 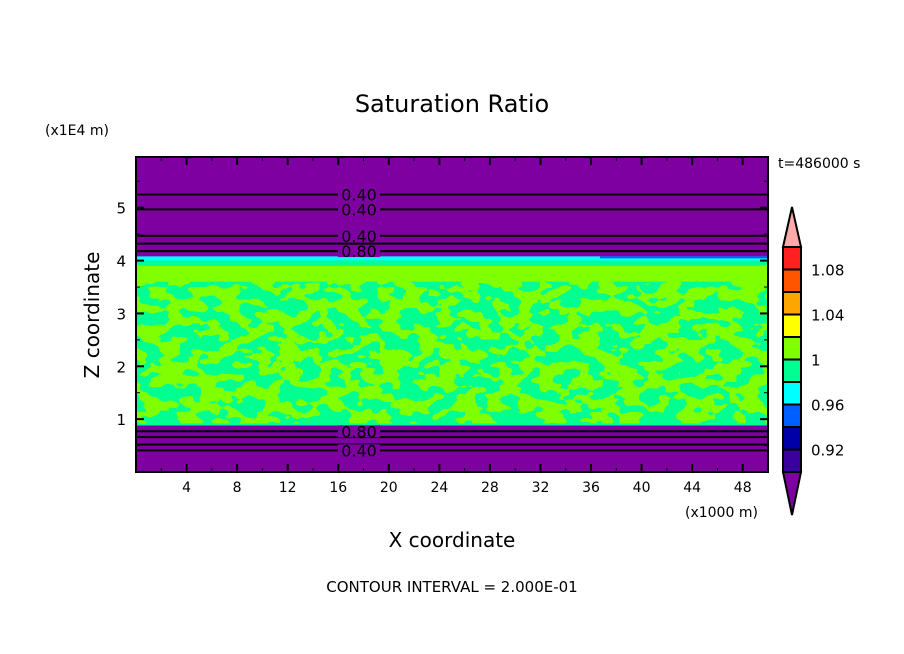 What do you see at coordinates (490, 488) in the screenshot?
I see `x-tick-label: 28` at bounding box center [490, 488].